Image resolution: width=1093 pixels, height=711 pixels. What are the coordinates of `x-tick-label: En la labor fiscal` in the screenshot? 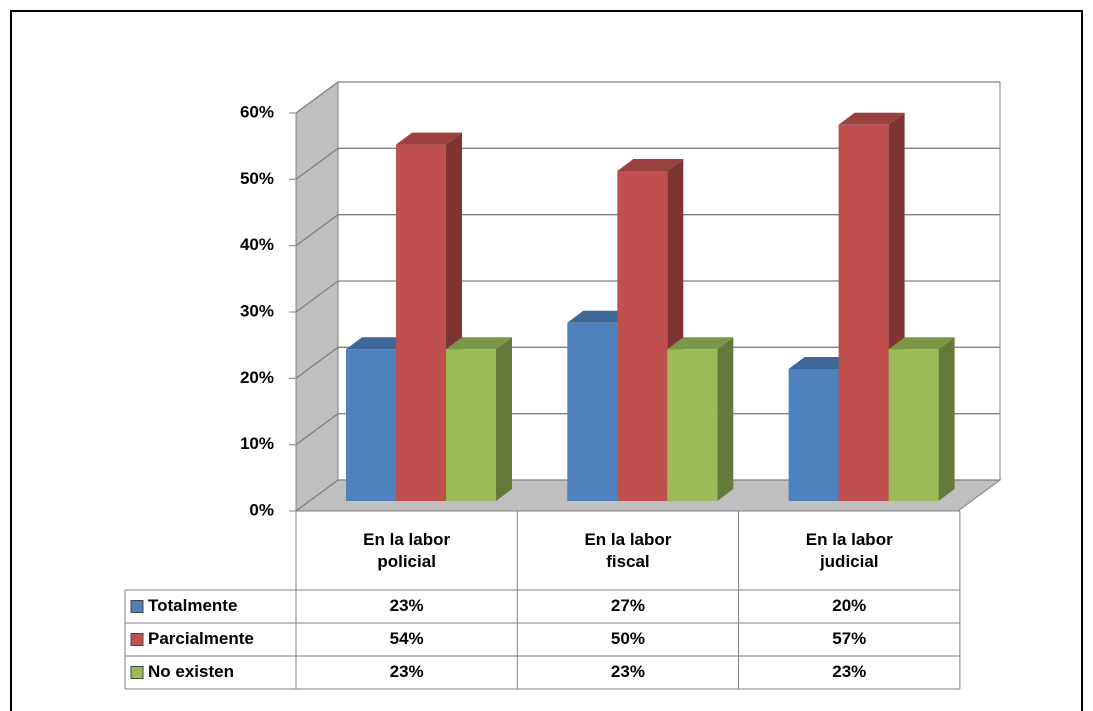 It's located at (628, 550).